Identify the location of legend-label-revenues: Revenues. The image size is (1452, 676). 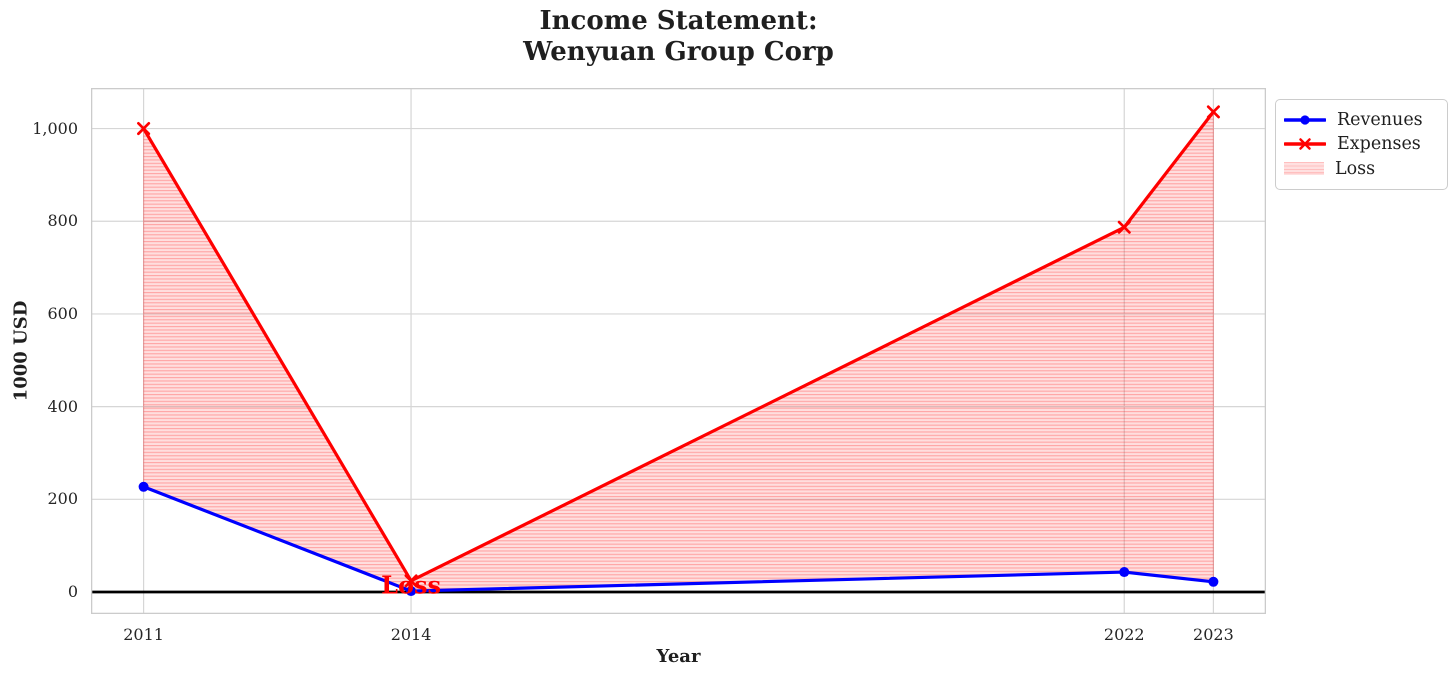
(1380, 120).